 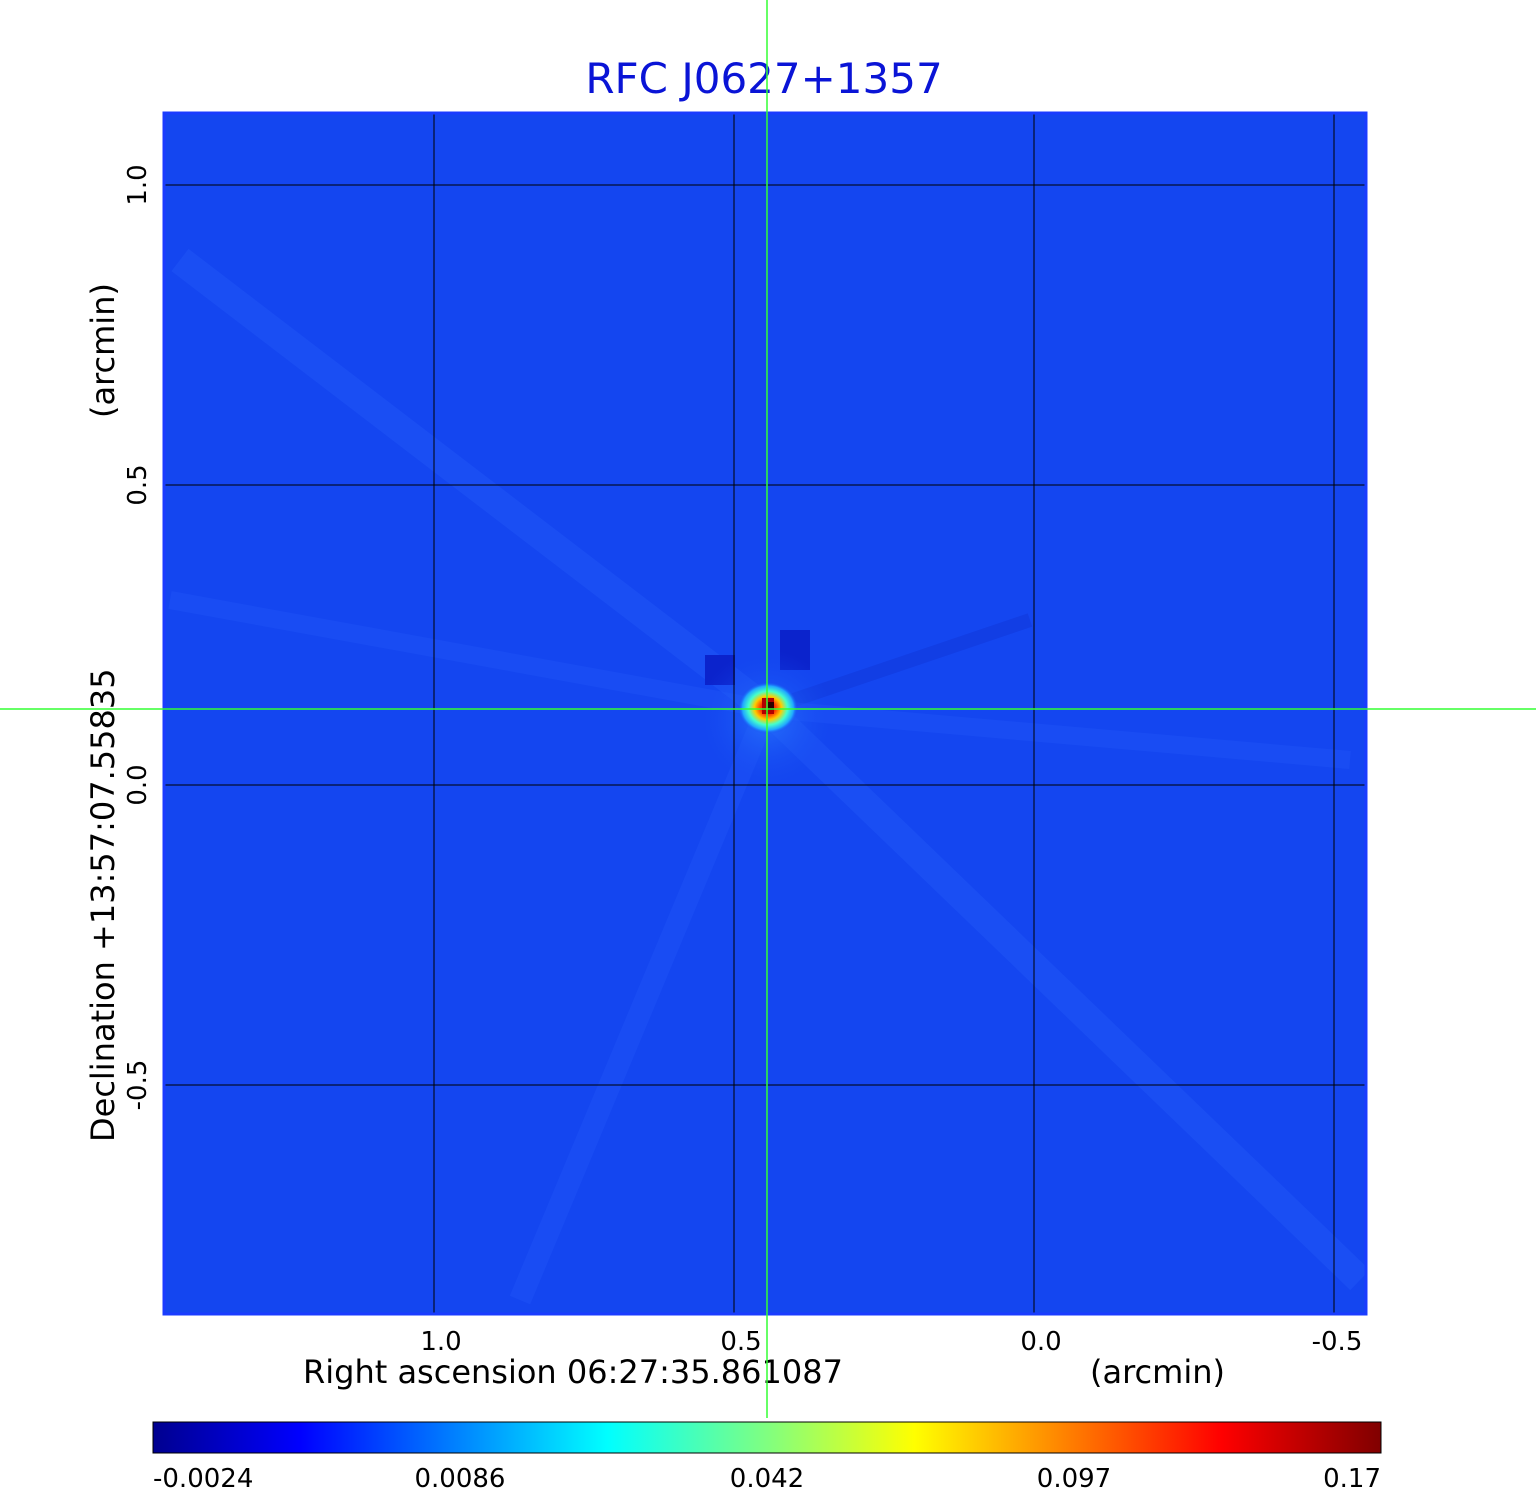 What do you see at coordinates (767, 710) in the screenshot?
I see `radio-source` at bounding box center [767, 710].